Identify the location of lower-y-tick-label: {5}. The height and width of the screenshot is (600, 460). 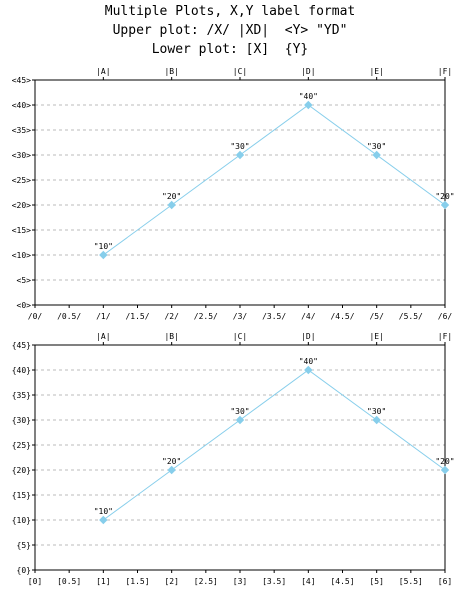
(24, 545).